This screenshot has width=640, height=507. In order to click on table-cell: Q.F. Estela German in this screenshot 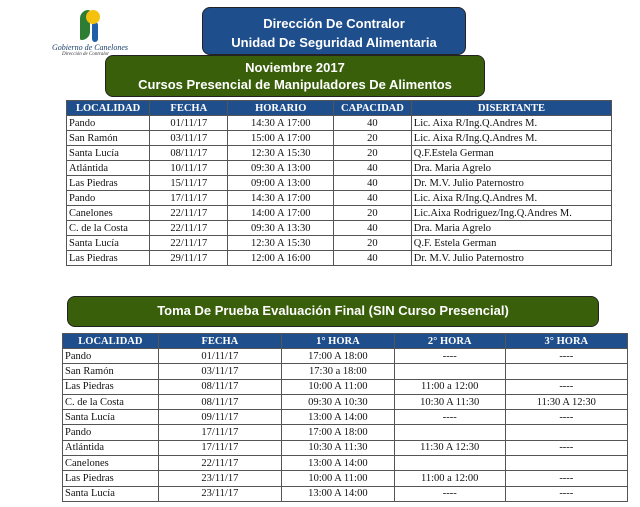, I will do `click(511, 243)`.